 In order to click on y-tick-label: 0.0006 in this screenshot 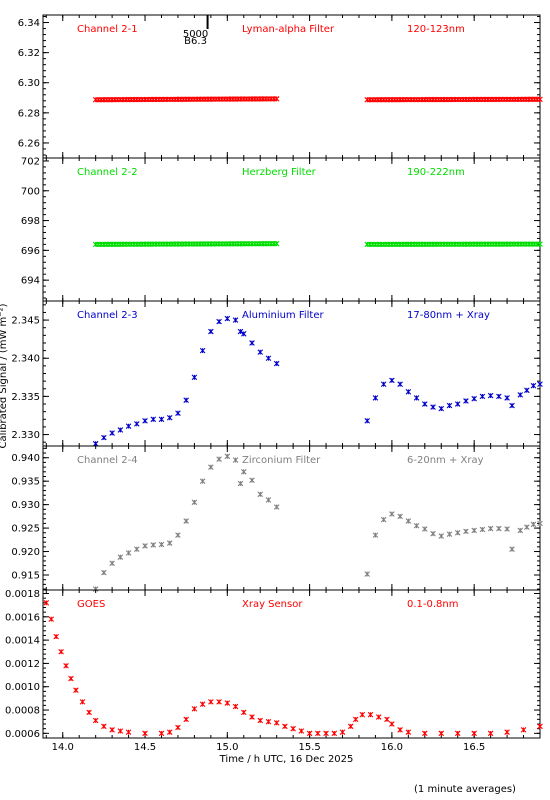, I will do `click(22, 734)`.